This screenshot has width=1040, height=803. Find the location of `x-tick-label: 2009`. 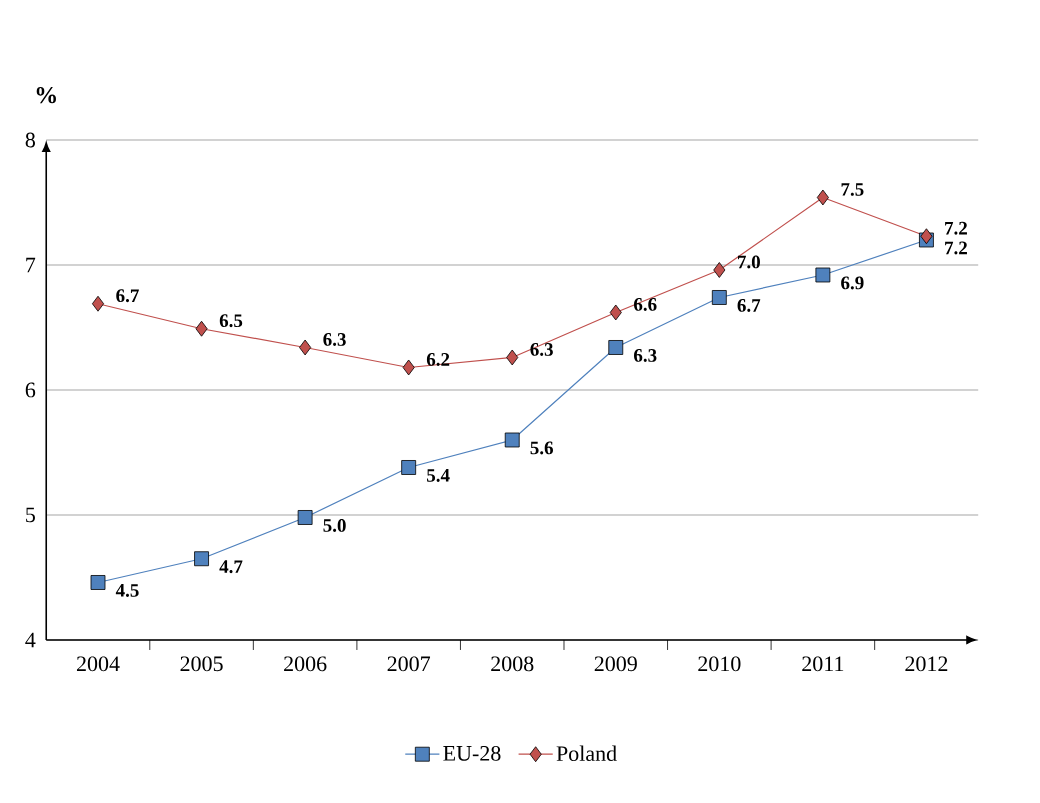

x-tick-label: 2009 is located at coordinates (615, 664).